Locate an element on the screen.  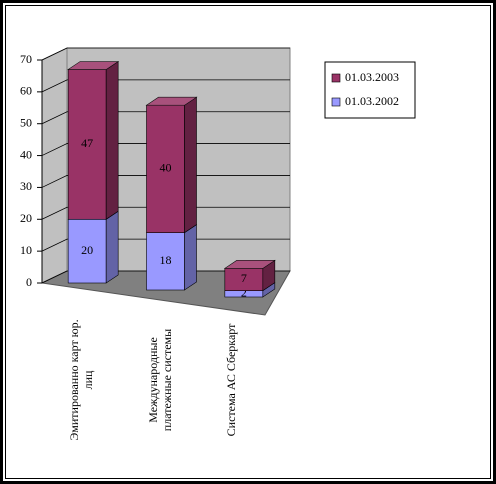
value-label: 47 is located at coordinates (87, 143).